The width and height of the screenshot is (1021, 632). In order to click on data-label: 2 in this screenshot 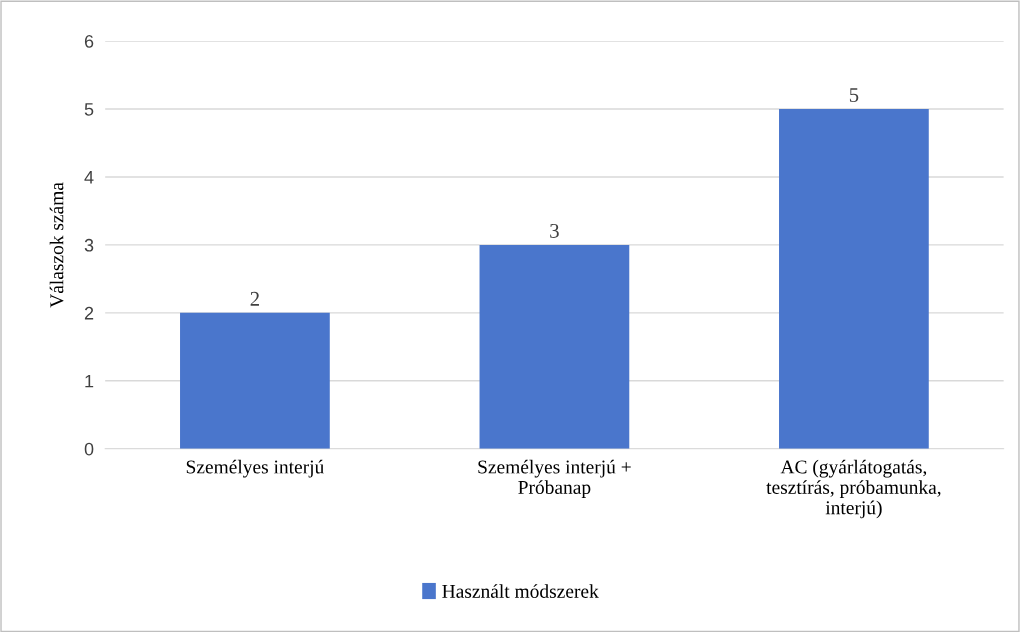, I will do `click(254, 298)`.